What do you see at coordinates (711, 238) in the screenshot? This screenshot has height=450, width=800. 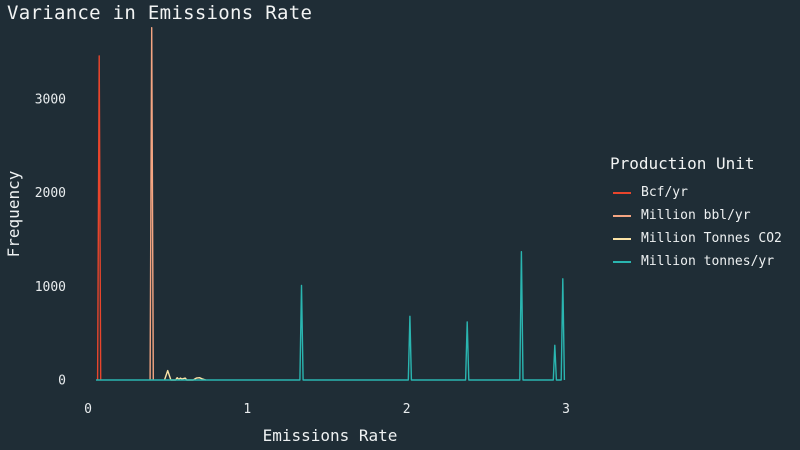 I see `legend-label-million-tonnes-co2: Million Tonnes CO2` at bounding box center [711, 238].